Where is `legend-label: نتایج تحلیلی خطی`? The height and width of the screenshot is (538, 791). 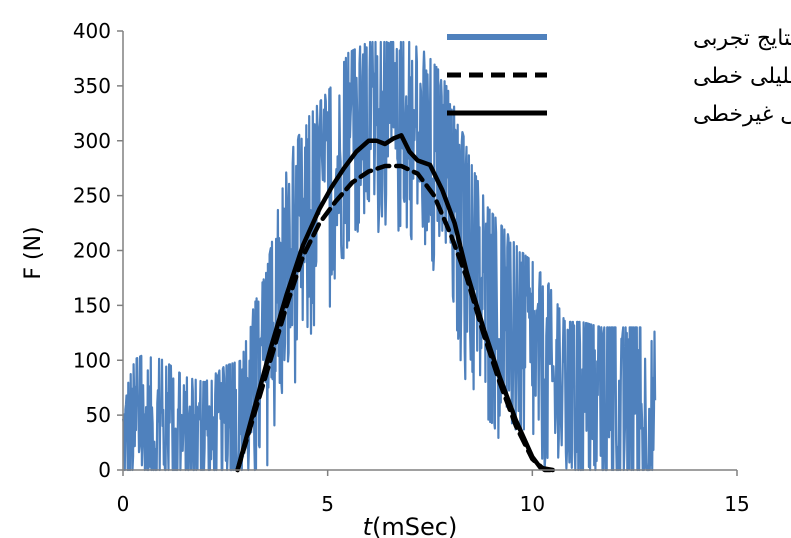 legend-label: نتایج تحلیلی خطی is located at coordinates (742, 76).